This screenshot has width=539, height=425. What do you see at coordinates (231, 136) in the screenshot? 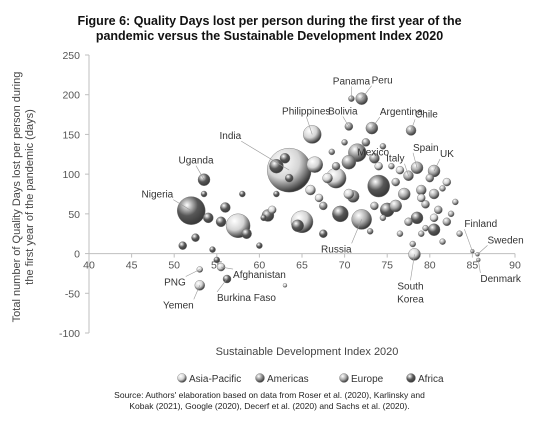
I see `label-india: India` at bounding box center [231, 136].